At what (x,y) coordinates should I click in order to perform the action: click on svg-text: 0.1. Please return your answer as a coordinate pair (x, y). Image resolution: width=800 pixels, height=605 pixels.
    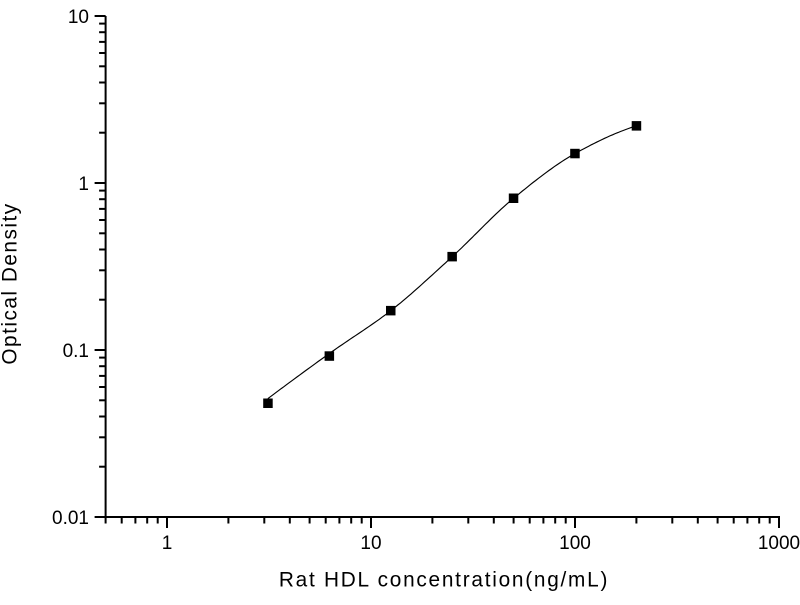
    Looking at the image, I should click on (76, 351).